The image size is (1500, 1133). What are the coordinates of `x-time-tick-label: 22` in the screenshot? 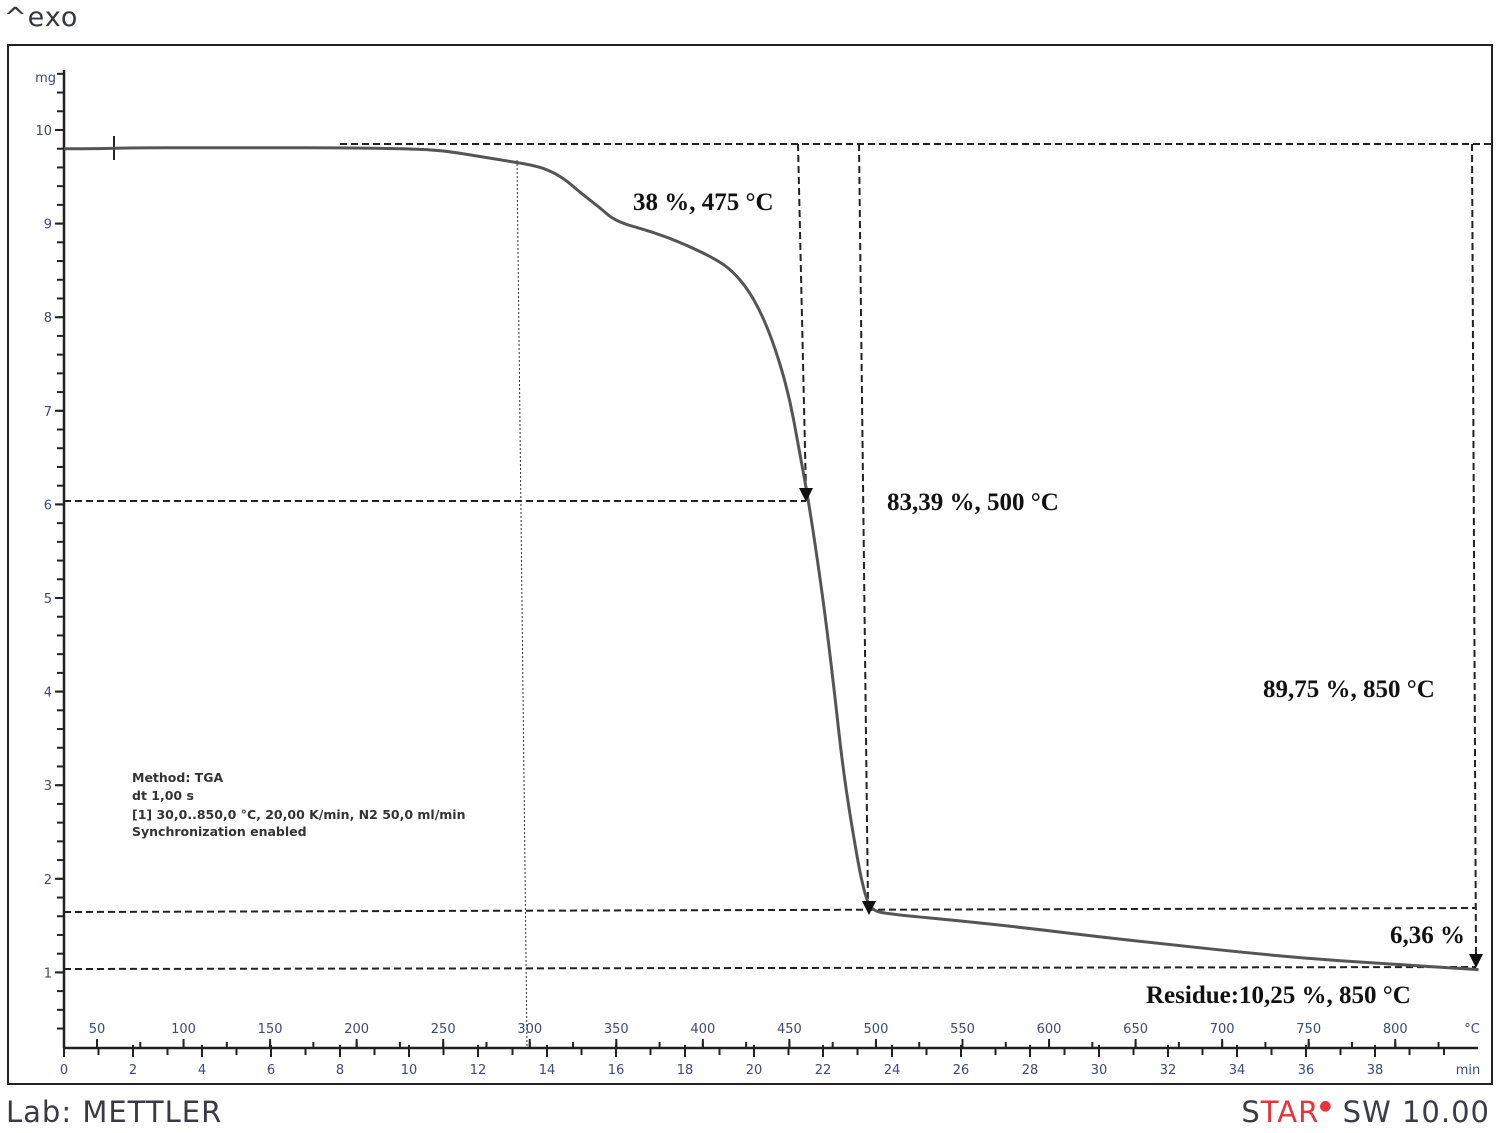 It's located at (823, 1070).